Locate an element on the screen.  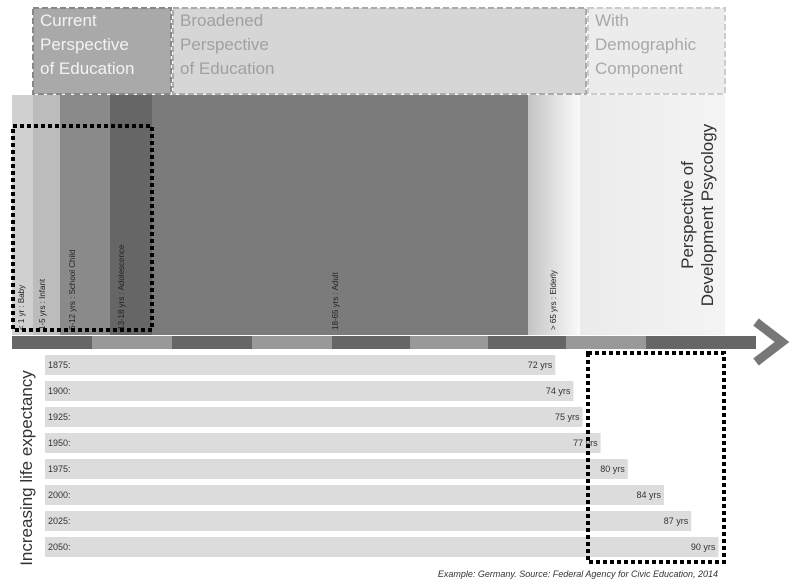
side-title: Perspective of is located at coordinates (687, 215).